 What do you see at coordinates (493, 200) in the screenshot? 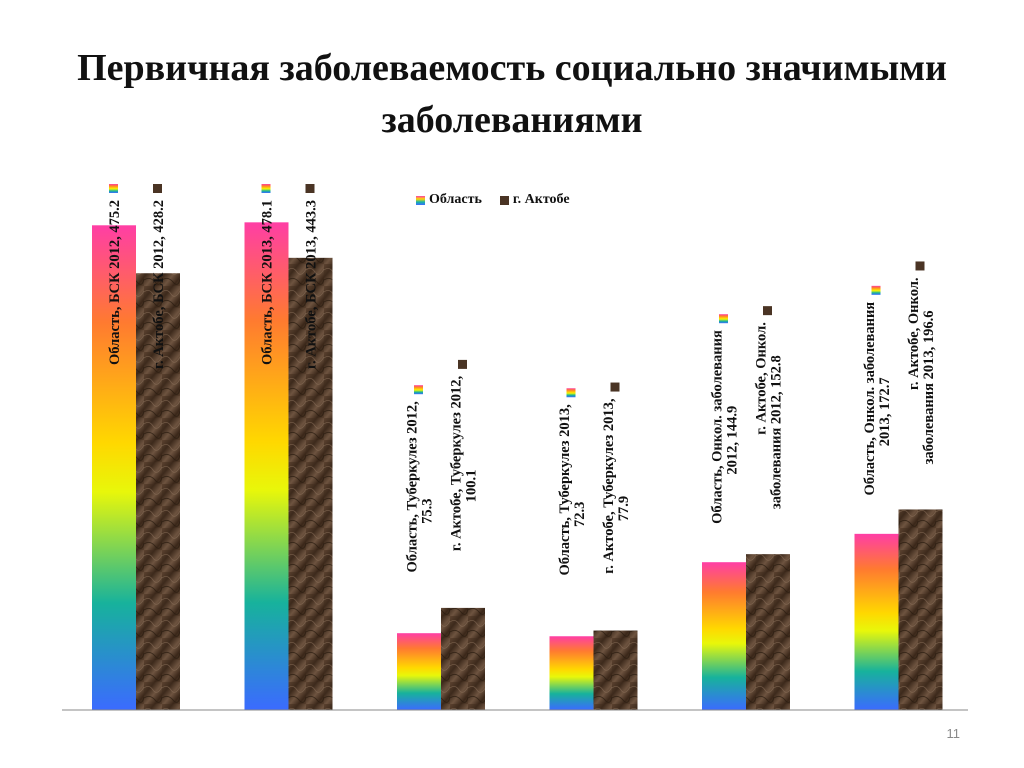
I see `legend: Область г. Актобе` at bounding box center [493, 200].